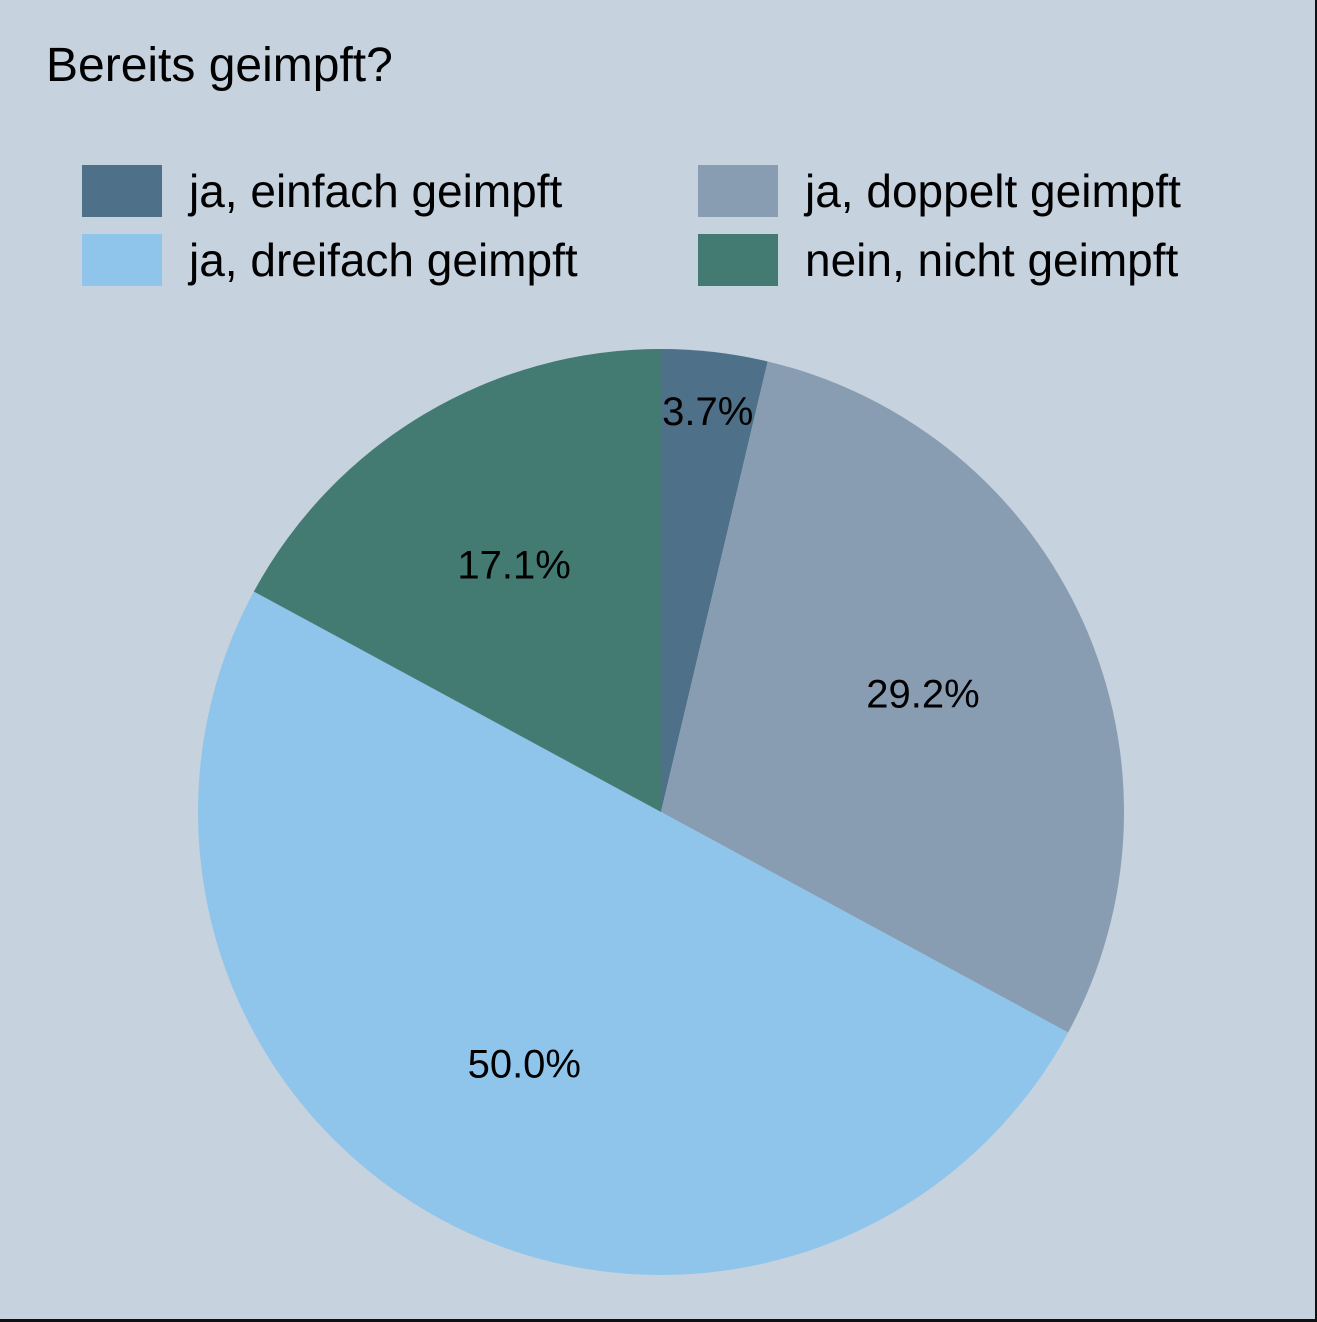 This screenshot has width=1317, height=1322. Describe the element at coordinates (714, 580) in the screenshot. I see `pie-slice-ja-einfach-geimpft` at that location.